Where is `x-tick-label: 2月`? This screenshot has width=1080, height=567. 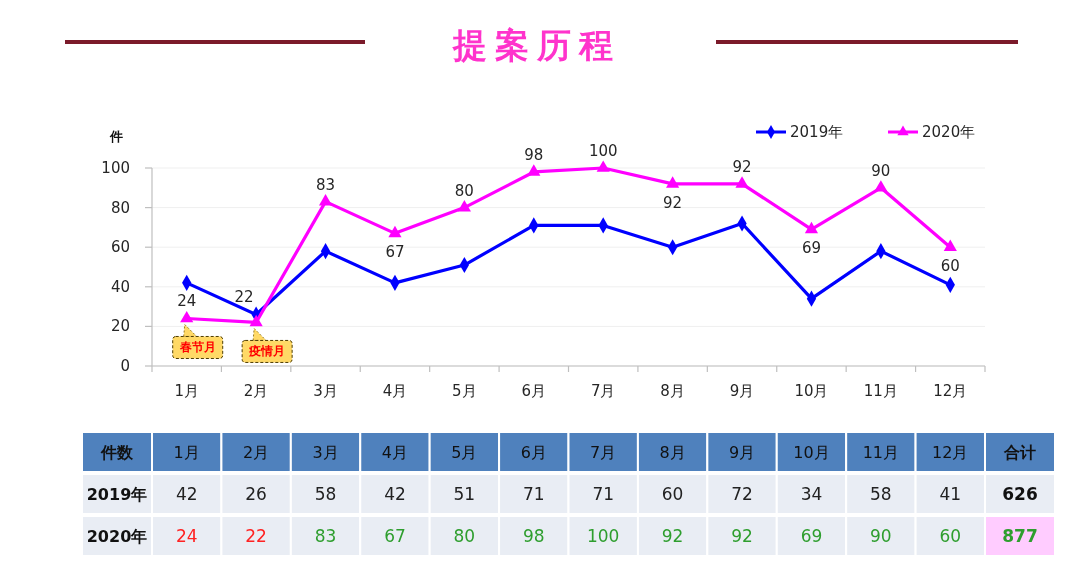 x-tick-label: 2月 is located at coordinates (256, 391).